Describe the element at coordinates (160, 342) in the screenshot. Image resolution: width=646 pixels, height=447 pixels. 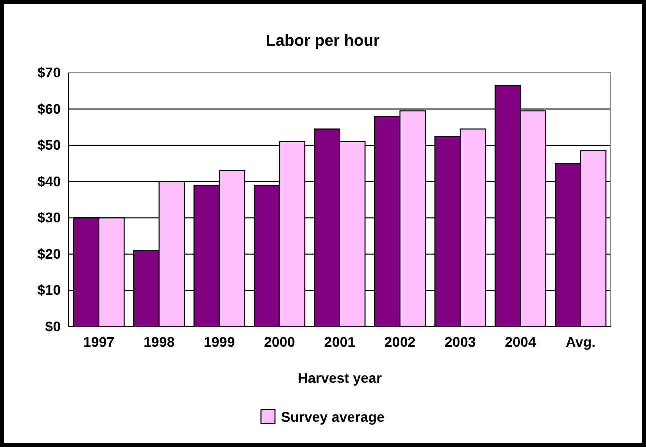
I see `x-tick-label: 1998` at that location.